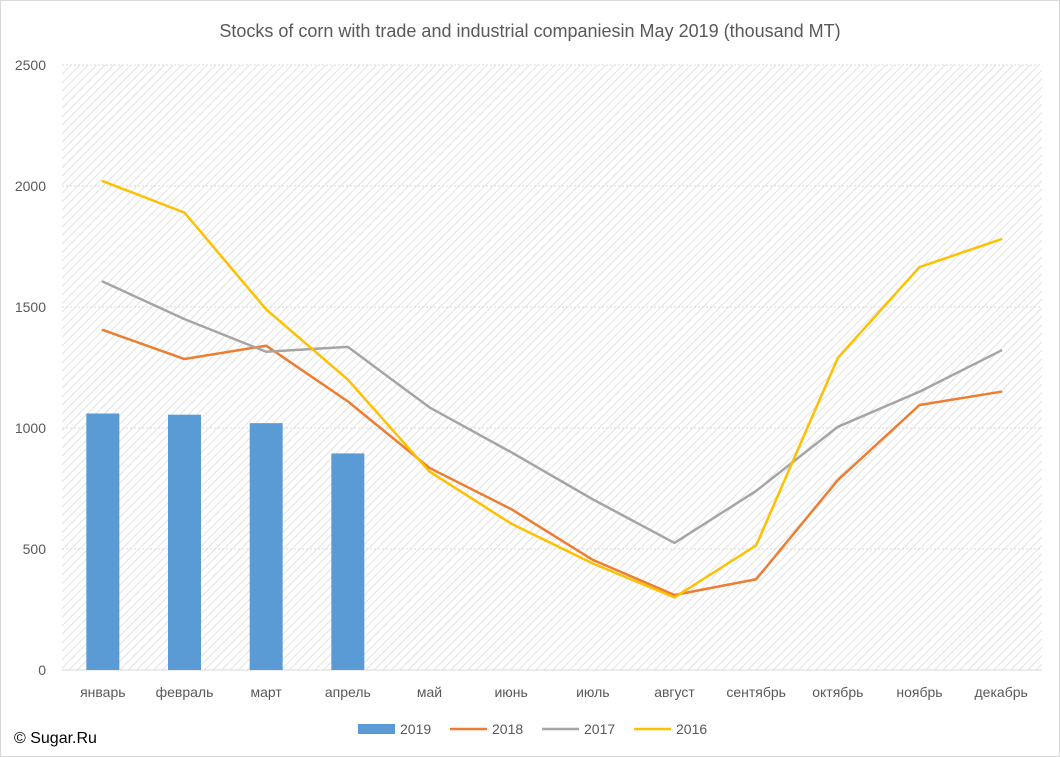  I want to click on x-tick-label: май, so click(429, 692).